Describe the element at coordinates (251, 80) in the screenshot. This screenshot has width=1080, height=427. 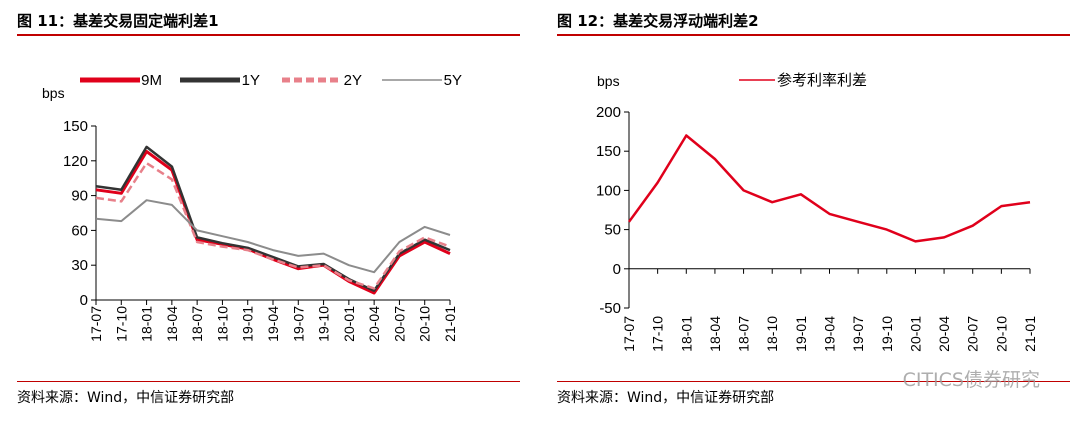
I see `legend-label: 1Y` at that location.